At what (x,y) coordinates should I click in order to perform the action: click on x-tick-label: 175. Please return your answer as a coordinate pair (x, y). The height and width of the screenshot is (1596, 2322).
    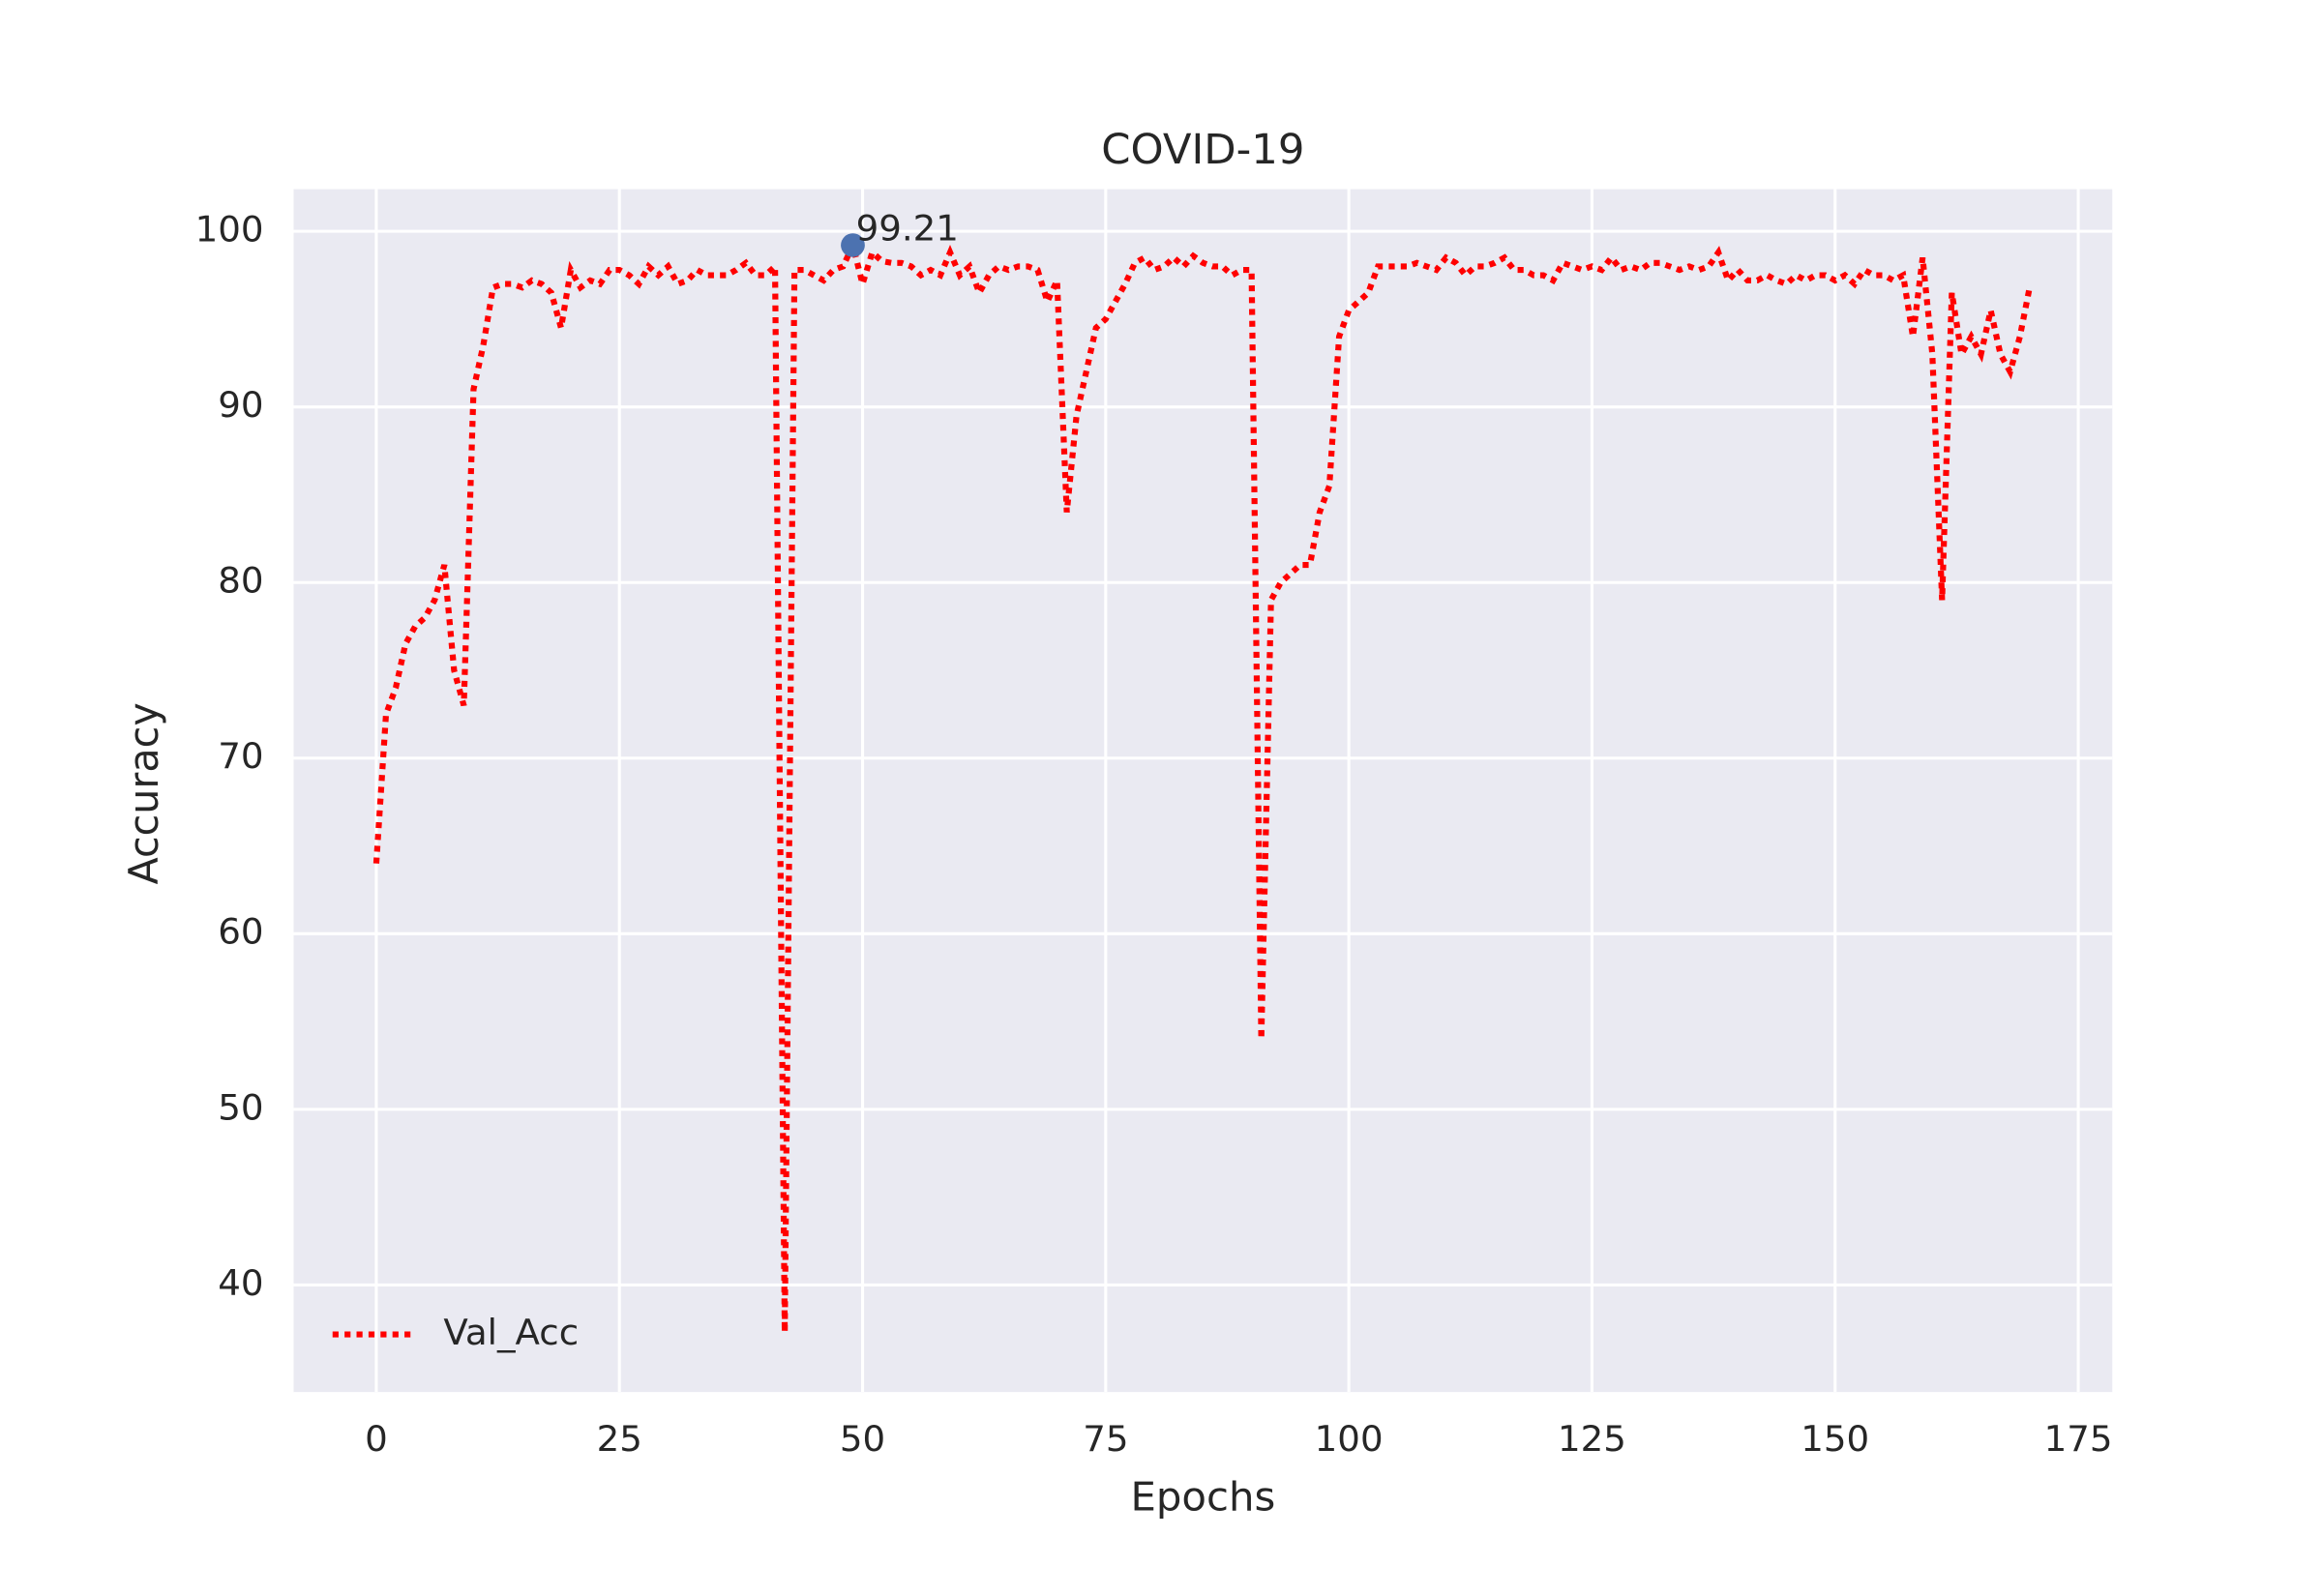
    Looking at the image, I should click on (2078, 1439).